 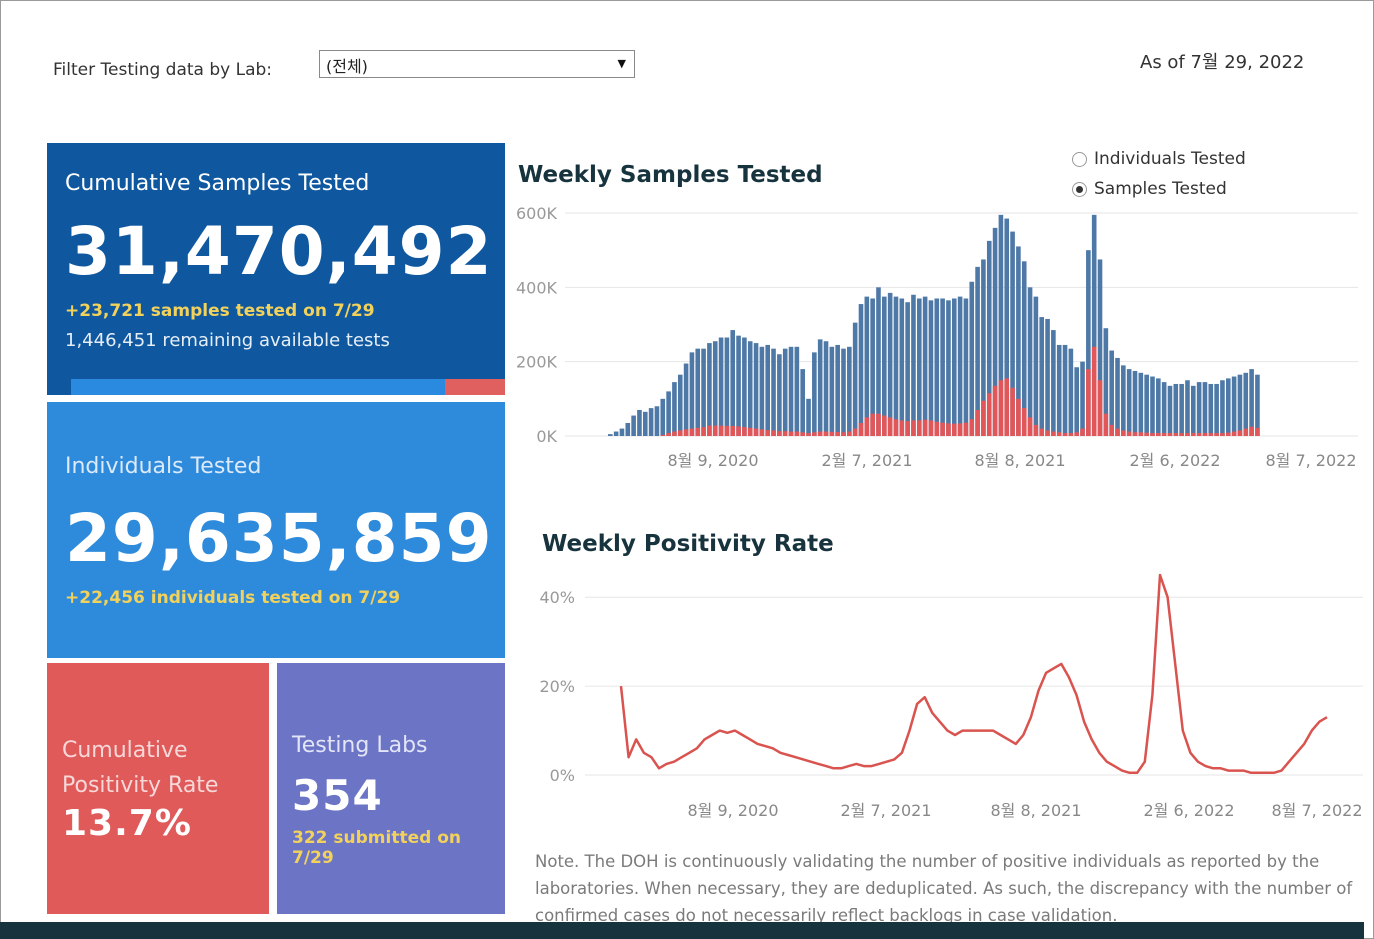 I want to click on radio-samples-tested: Samples Tested, so click(x=1159, y=189).